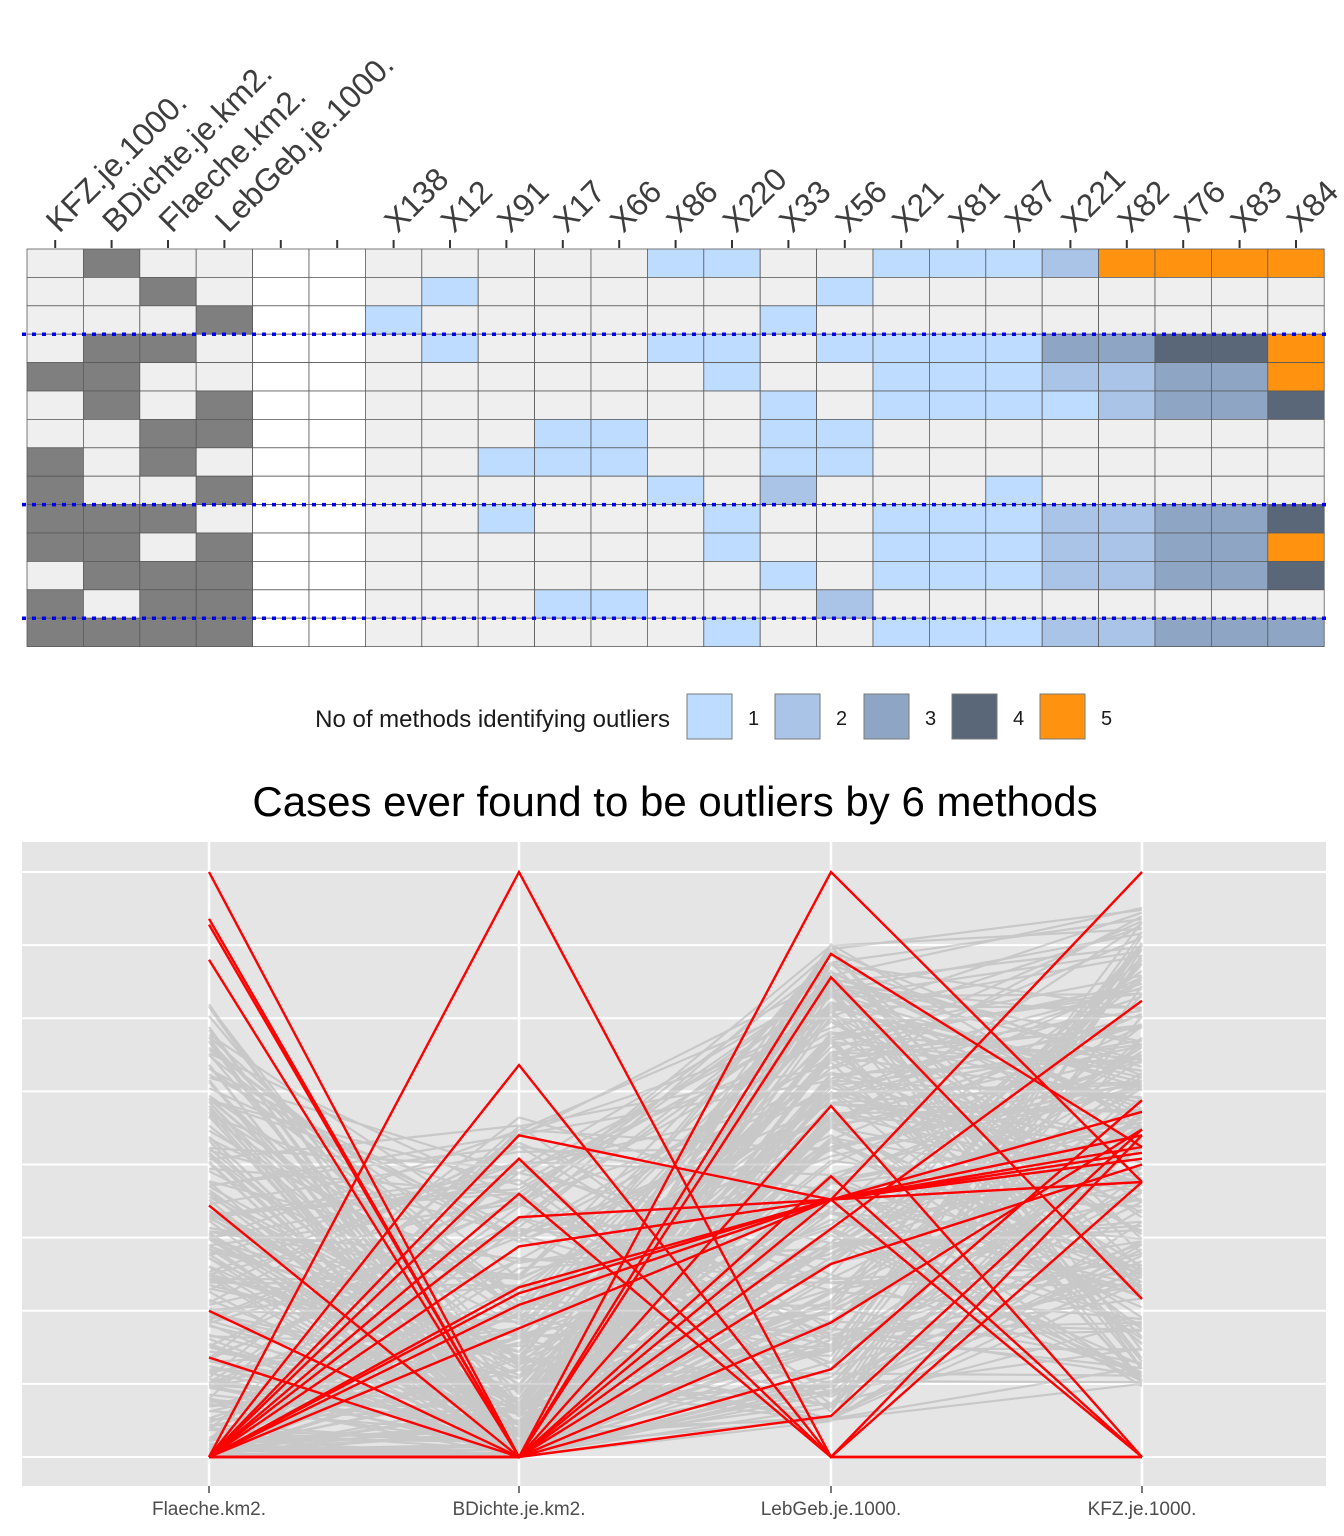 The width and height of the screenshot is (1344, 1536). I want to click on column-label: X91, so click(523, 206).